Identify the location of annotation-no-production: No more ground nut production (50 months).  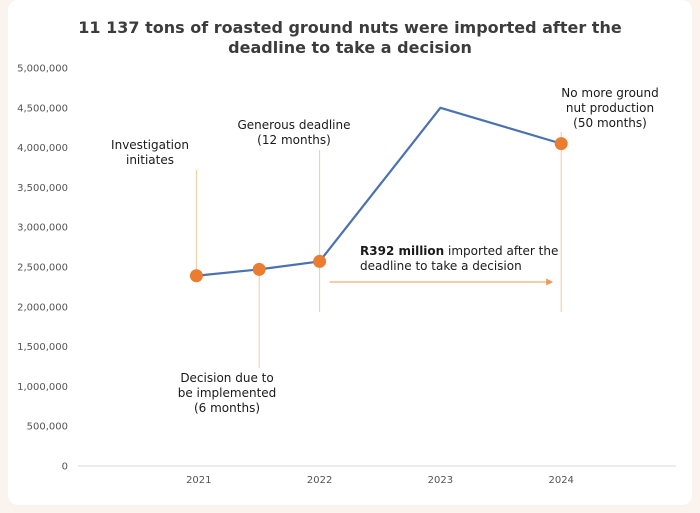
(610, 108).